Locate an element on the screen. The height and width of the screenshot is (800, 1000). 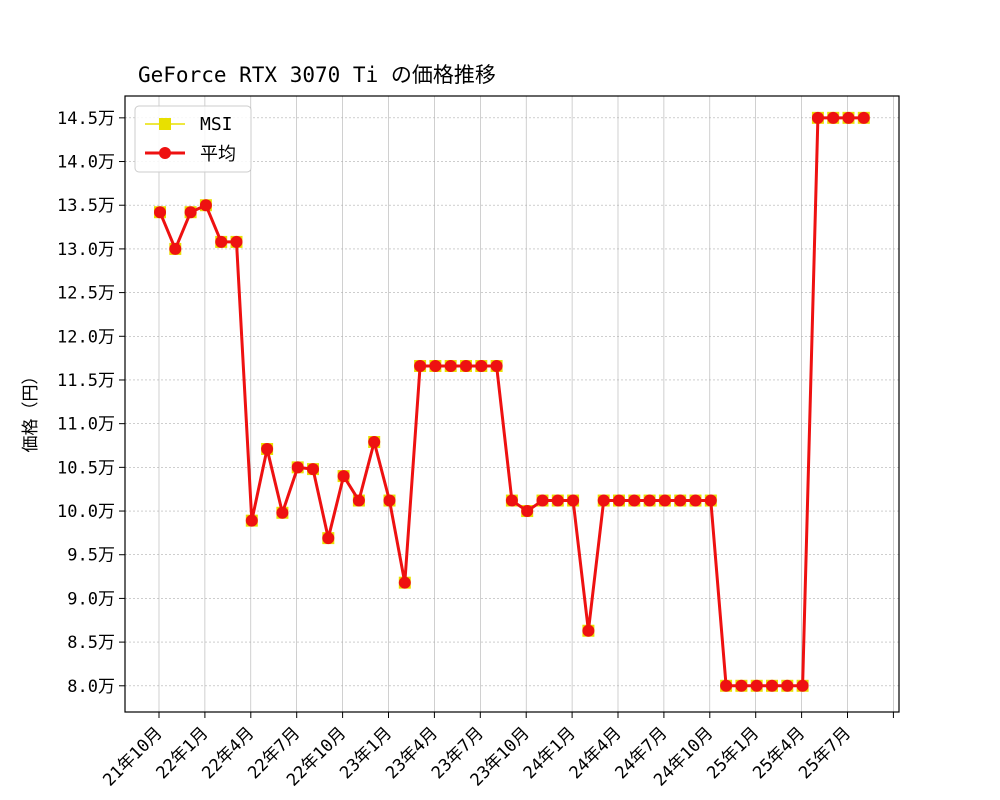
y-tick-label: 14.5万 is located at coordinates (86, 119).